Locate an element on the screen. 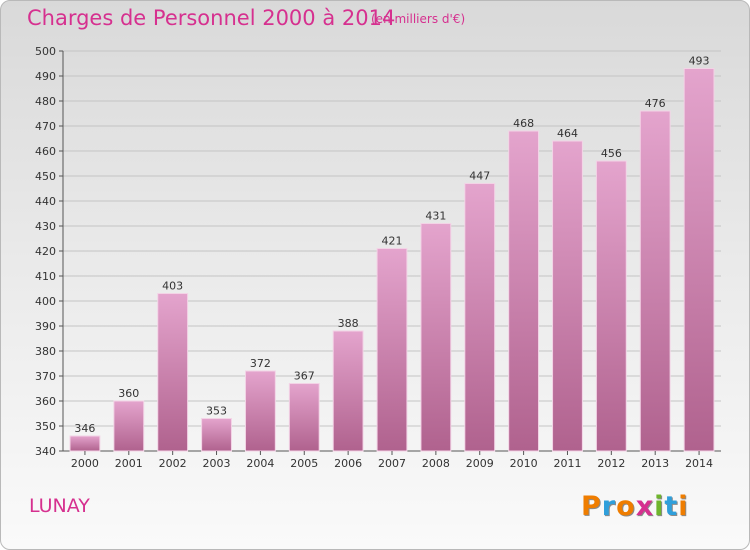 Image resolution: width=750 pixels, height=550 pixels. y-tick-label: 500 is located at coordinates (45, 51).